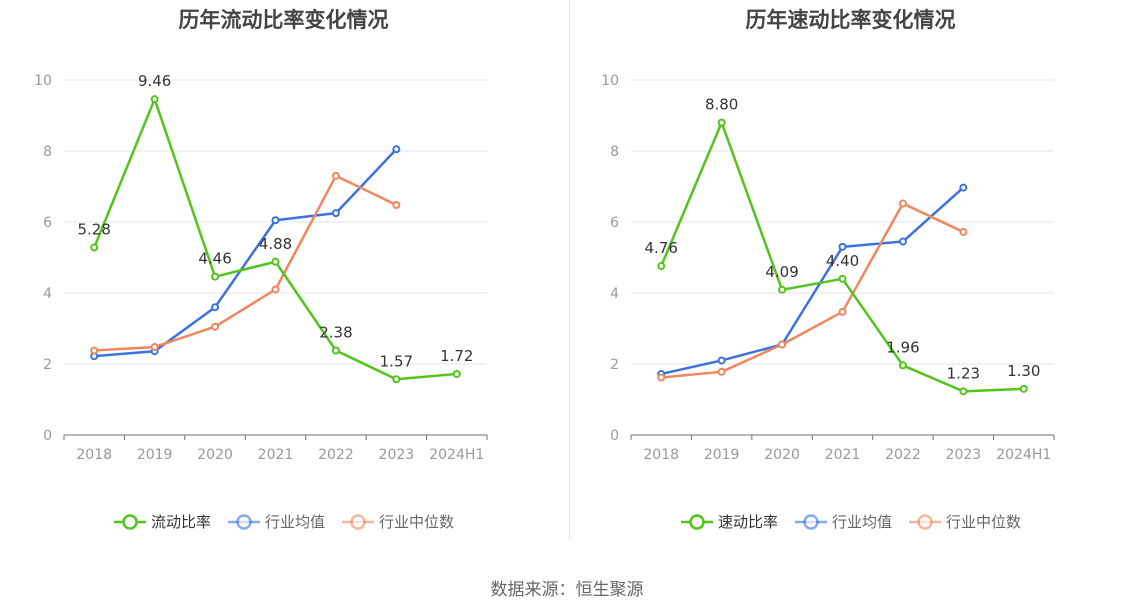 The width and height of the screenshot is (1134, 612). Describe the element at coordinates (661, 248) in the screenshot. I see `data-label: 4.76` at that location.